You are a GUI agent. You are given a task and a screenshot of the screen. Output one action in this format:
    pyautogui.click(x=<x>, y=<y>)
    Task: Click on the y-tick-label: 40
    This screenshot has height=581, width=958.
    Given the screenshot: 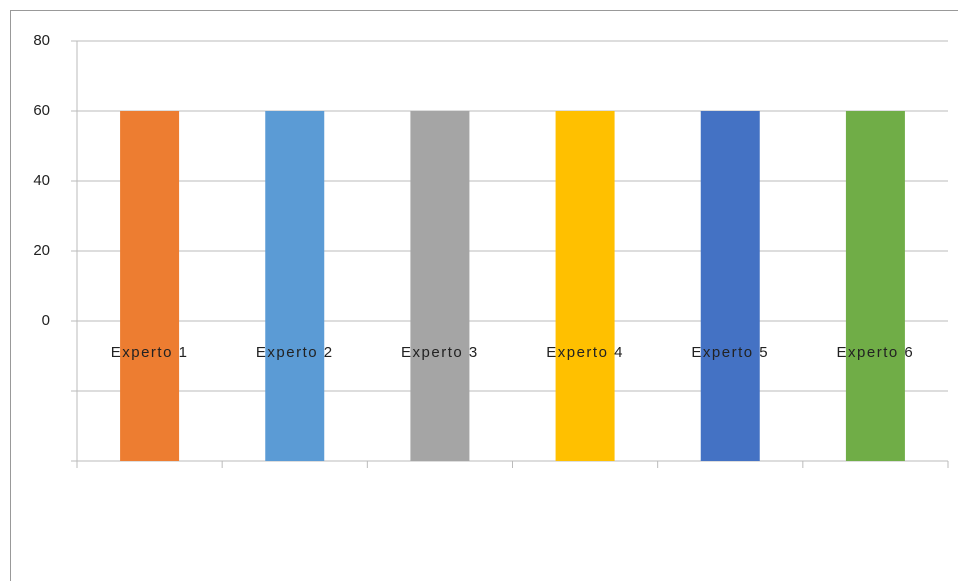 What is the action you would take?
    pyautogui.click(x=41, y=180)
    